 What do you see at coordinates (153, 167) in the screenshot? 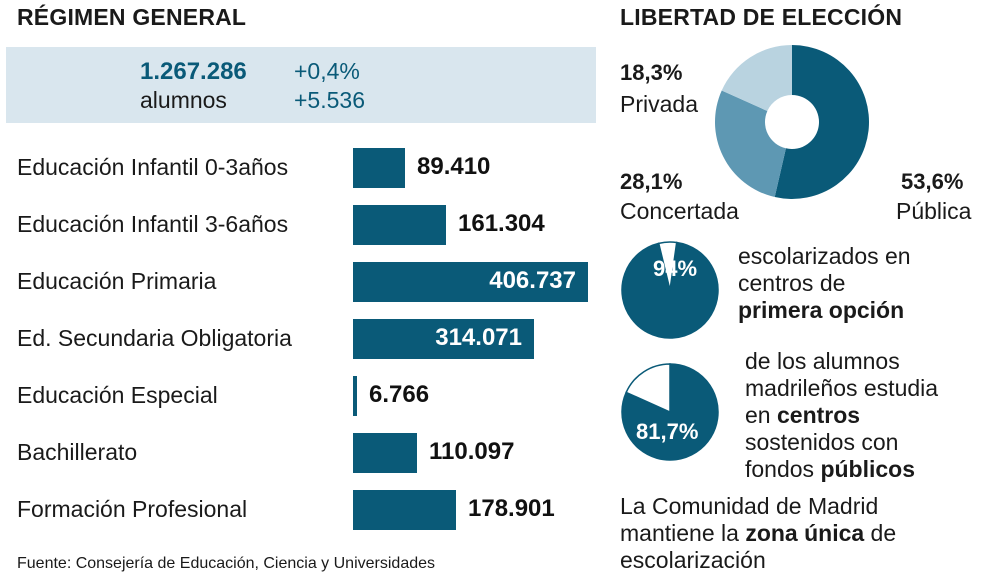
I see `bar-category-label: Educación Infantil 0-3años` at bounding box center [153, 167].